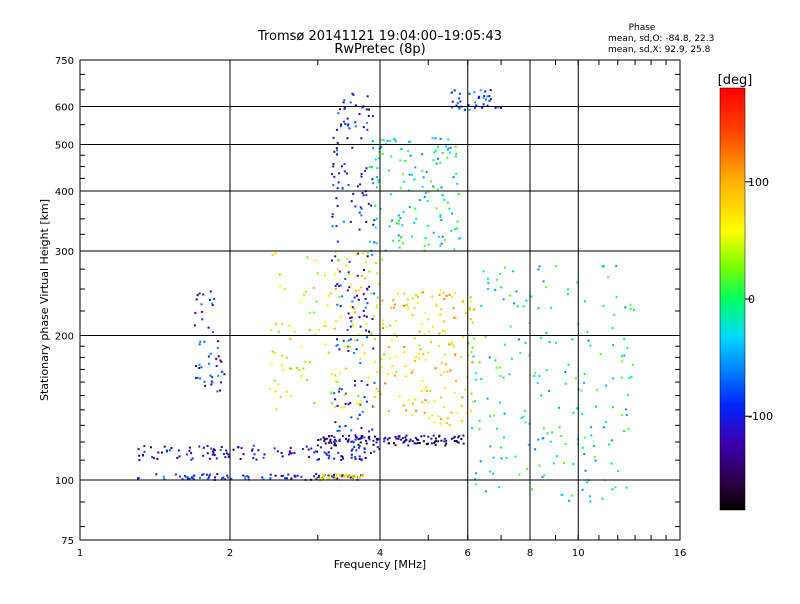 The width and height of the screenshot is (800, 604). What do you see at coordinates (759, 299) in the screenshot?
I see `colorbar-ticks: 100 0 -100` at bounding box center [759, 299].